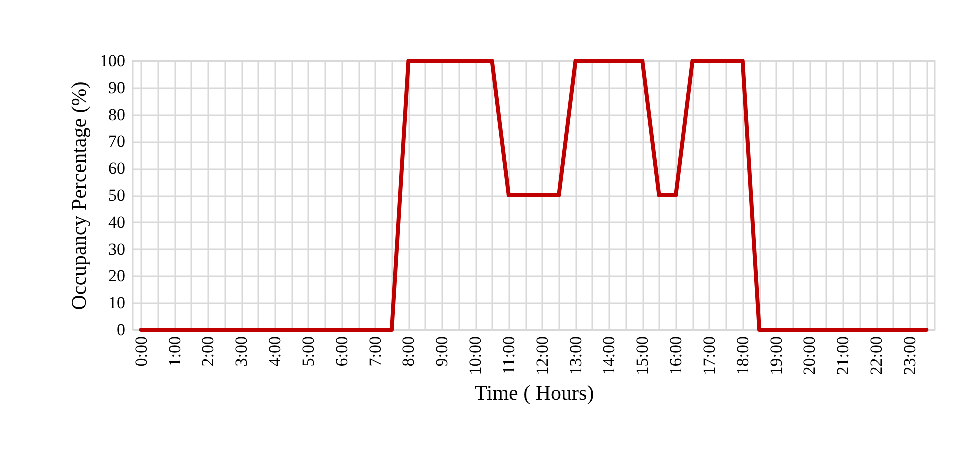 This screenshot has height=455, width=954. I want to click on x-tick-label: 7:00, so click(375, 351).